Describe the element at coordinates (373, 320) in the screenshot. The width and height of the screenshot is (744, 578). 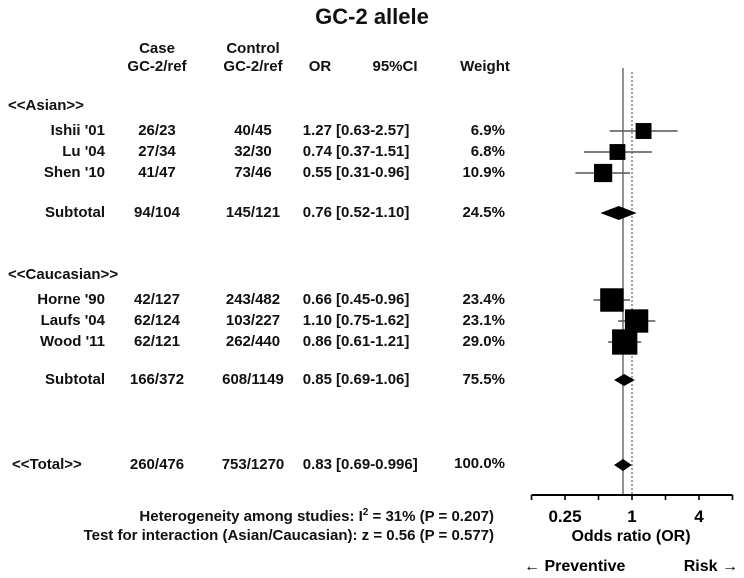
I see `ci-value: [0.75-1.62]` at that location.